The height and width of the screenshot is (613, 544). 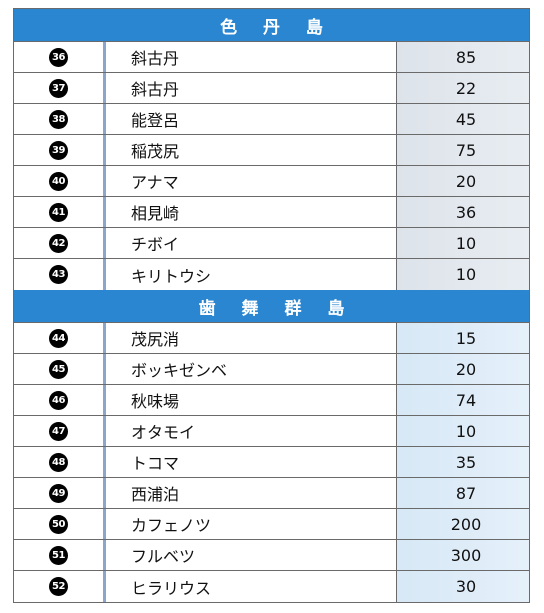 I want to click on table-row: 42 チボイ 10, so click(x=271, y=243).